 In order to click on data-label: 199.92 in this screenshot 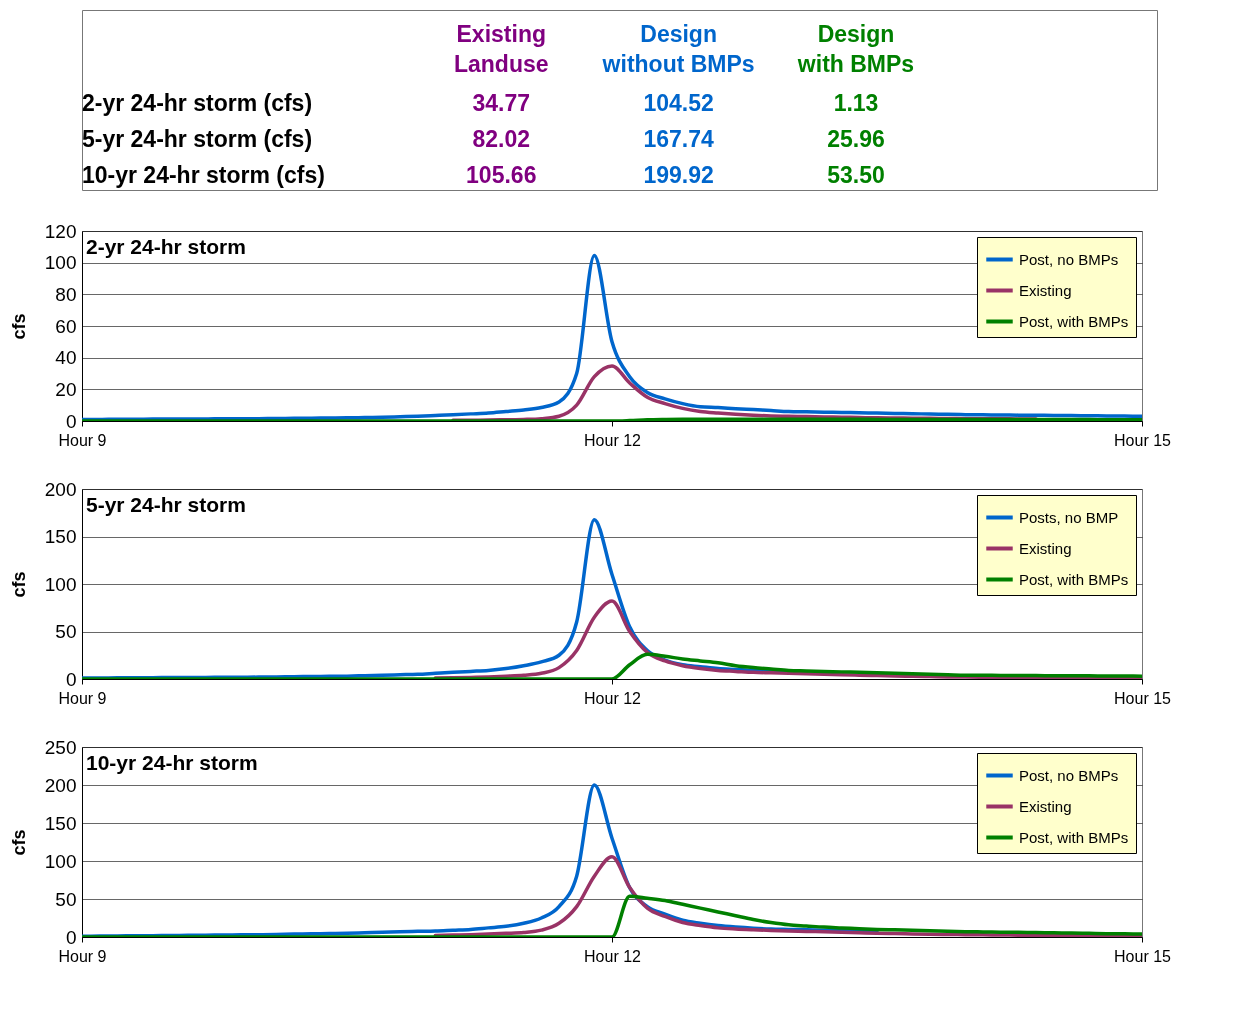, I will do `click(678, 174)`.